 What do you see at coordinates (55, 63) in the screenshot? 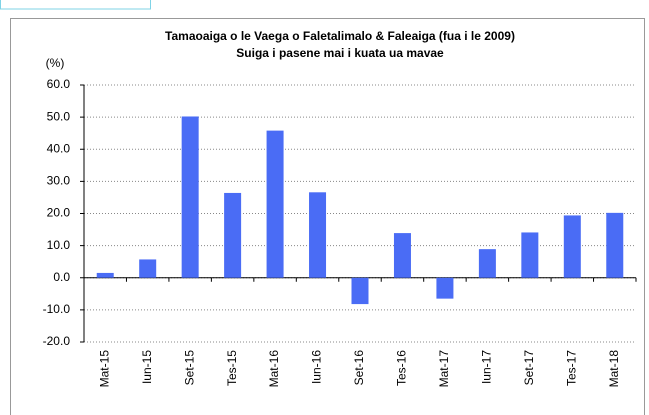
I see `y-axis-label: (%)` at bounding box center [55, 63].